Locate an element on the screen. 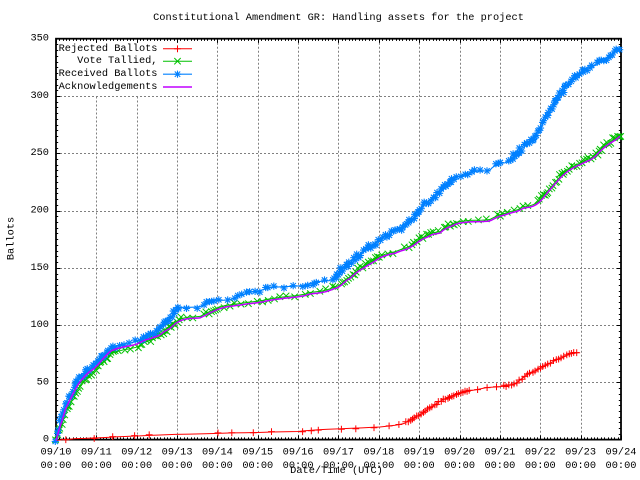  svg-text: 200 is located at coordinates (39, 211).